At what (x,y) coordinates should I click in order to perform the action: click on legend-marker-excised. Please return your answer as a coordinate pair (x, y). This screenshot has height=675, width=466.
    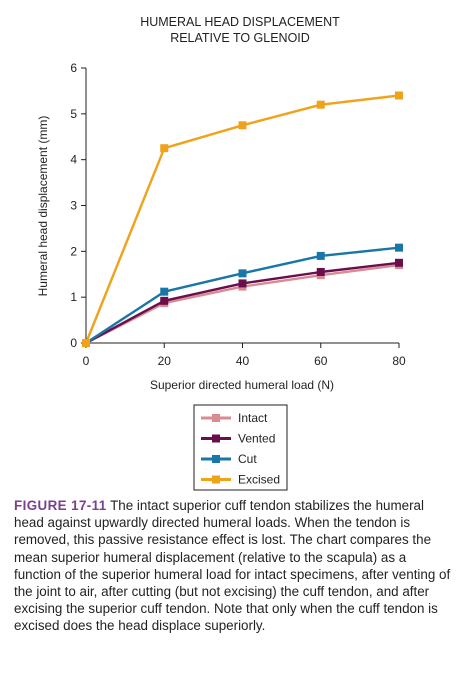
    Looking at the image, I should click on (216, 479).